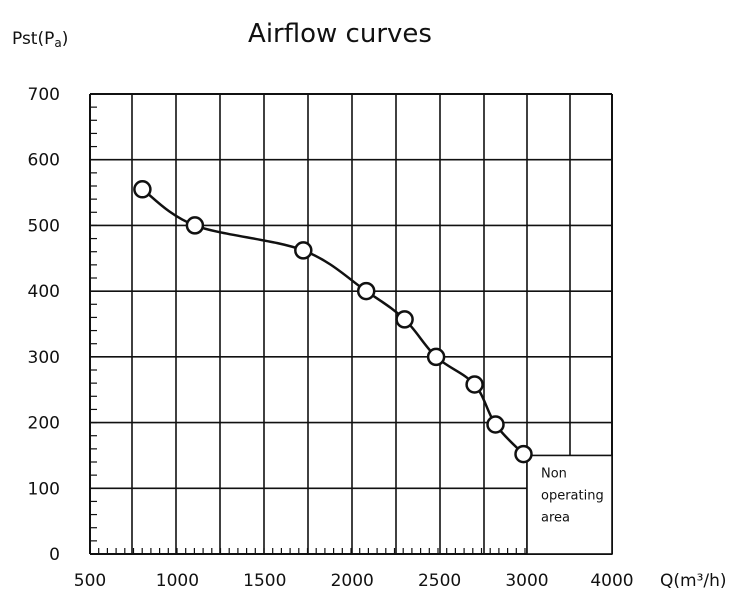  I want to click on x-tick-label: 2500, so click(439, 581).